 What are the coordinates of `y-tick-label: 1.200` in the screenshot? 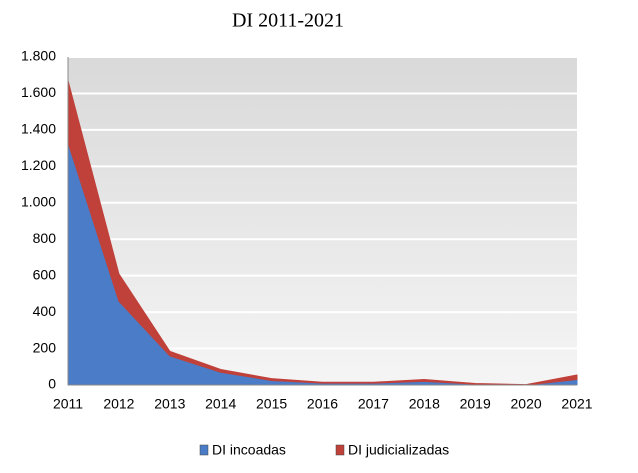 It's located at (38, 165).